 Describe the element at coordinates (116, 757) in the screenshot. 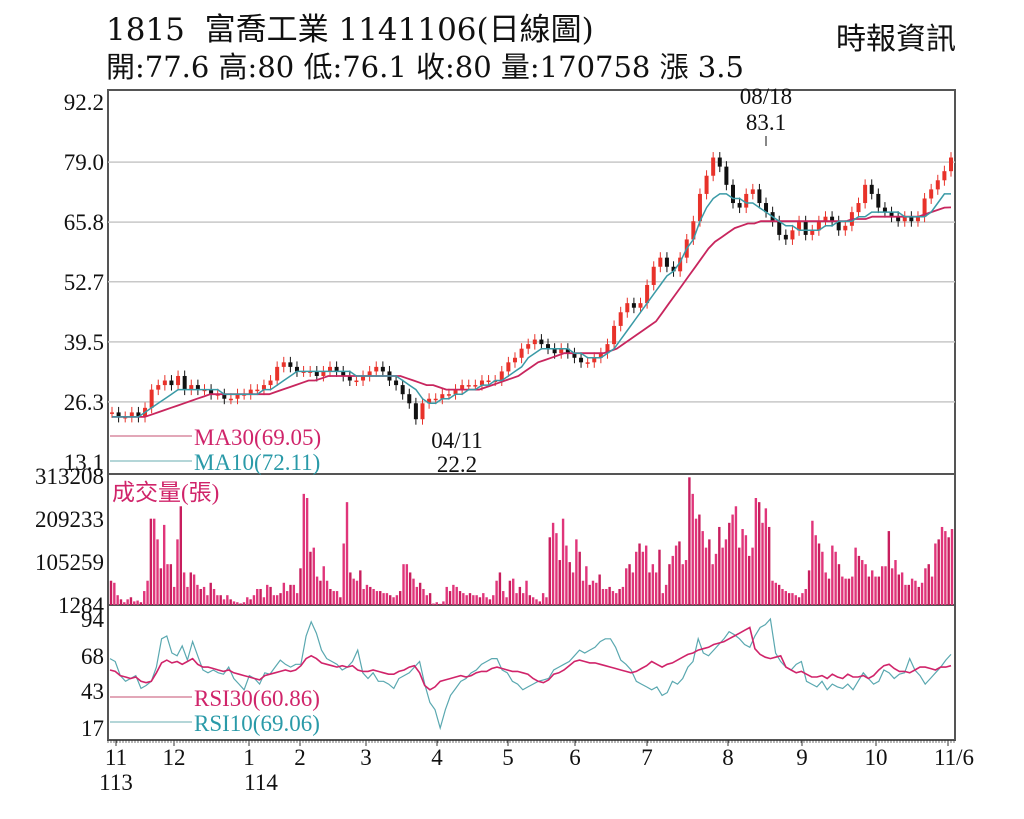

I see `x-month-label: 11` at that location.